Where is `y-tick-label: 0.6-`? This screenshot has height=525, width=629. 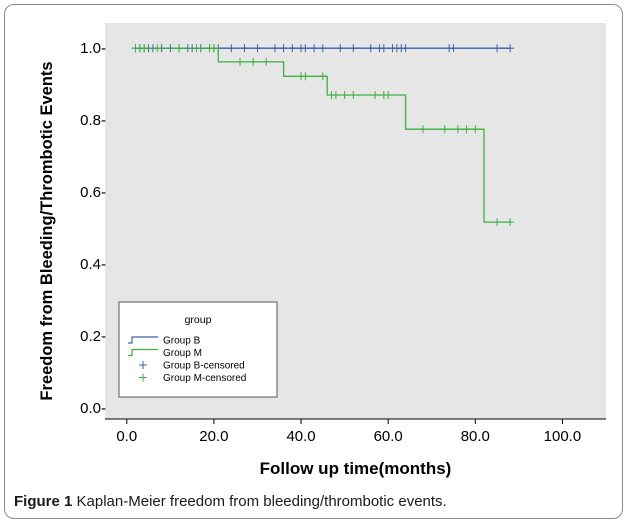 y-tick-label: 0.6- is located at coordinates (93, 192).